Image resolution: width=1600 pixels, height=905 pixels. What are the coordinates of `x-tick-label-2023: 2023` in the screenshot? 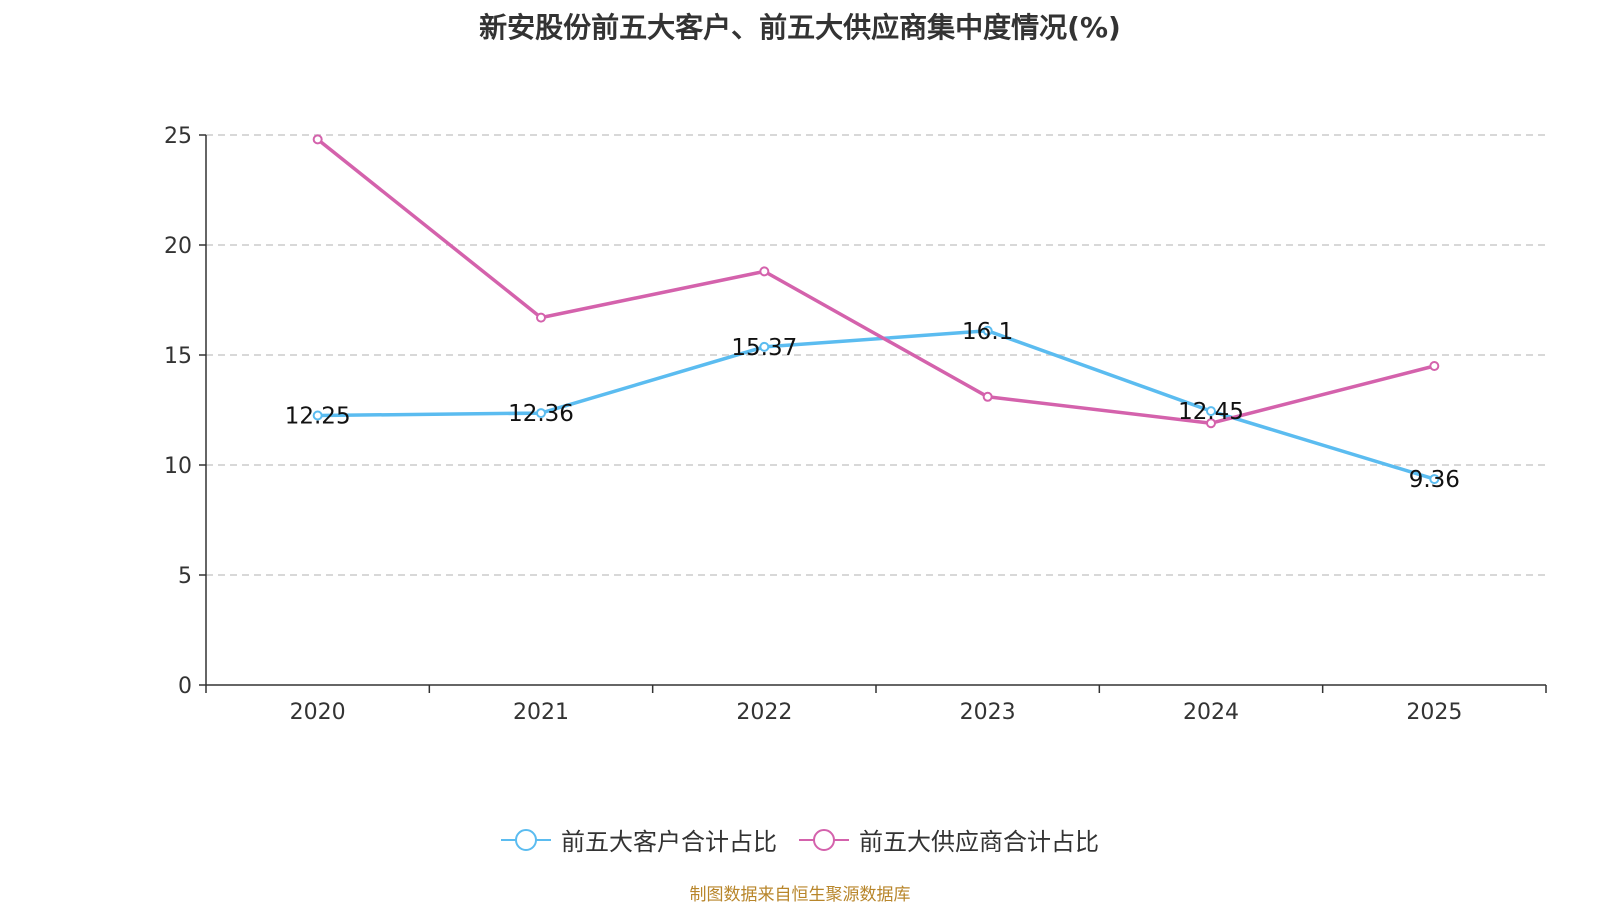 It's located at (988, 712).